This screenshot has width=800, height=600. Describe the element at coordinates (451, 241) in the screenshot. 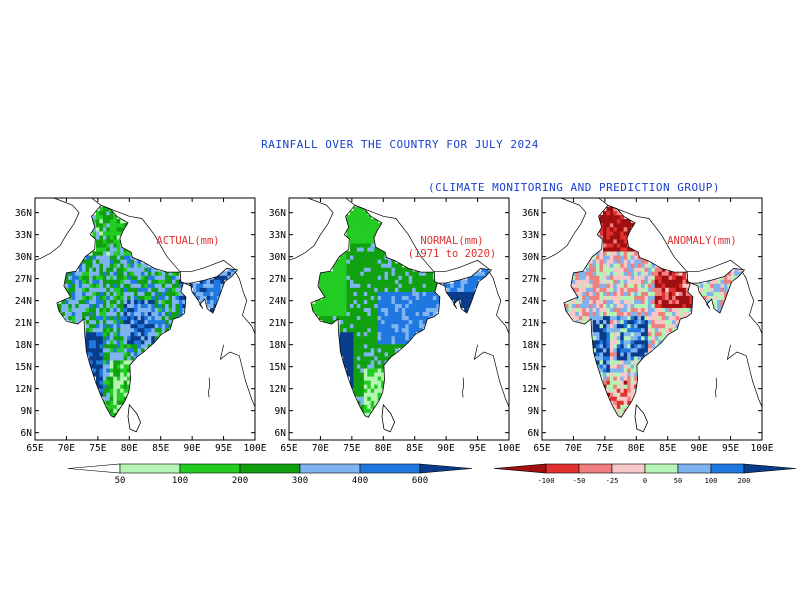

I see `panel-label: NORMAL(mm)` at that location.